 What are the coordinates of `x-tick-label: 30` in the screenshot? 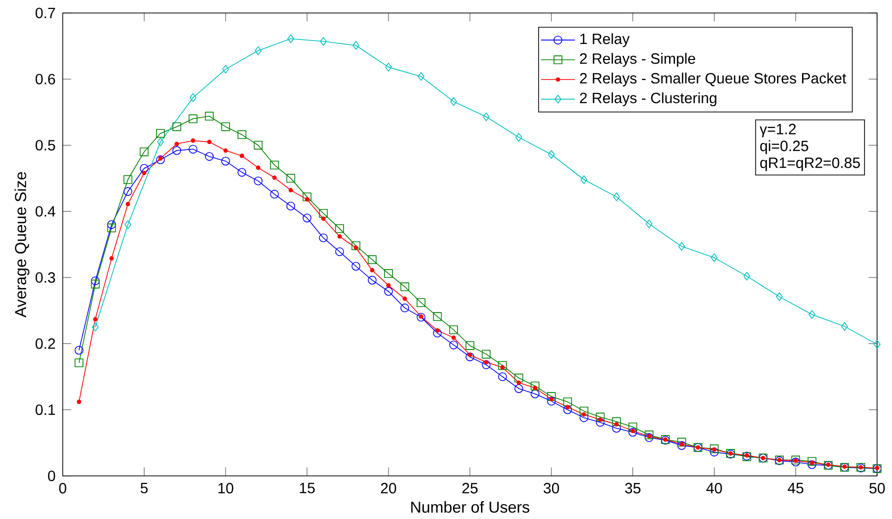 It's located at (552, 488).